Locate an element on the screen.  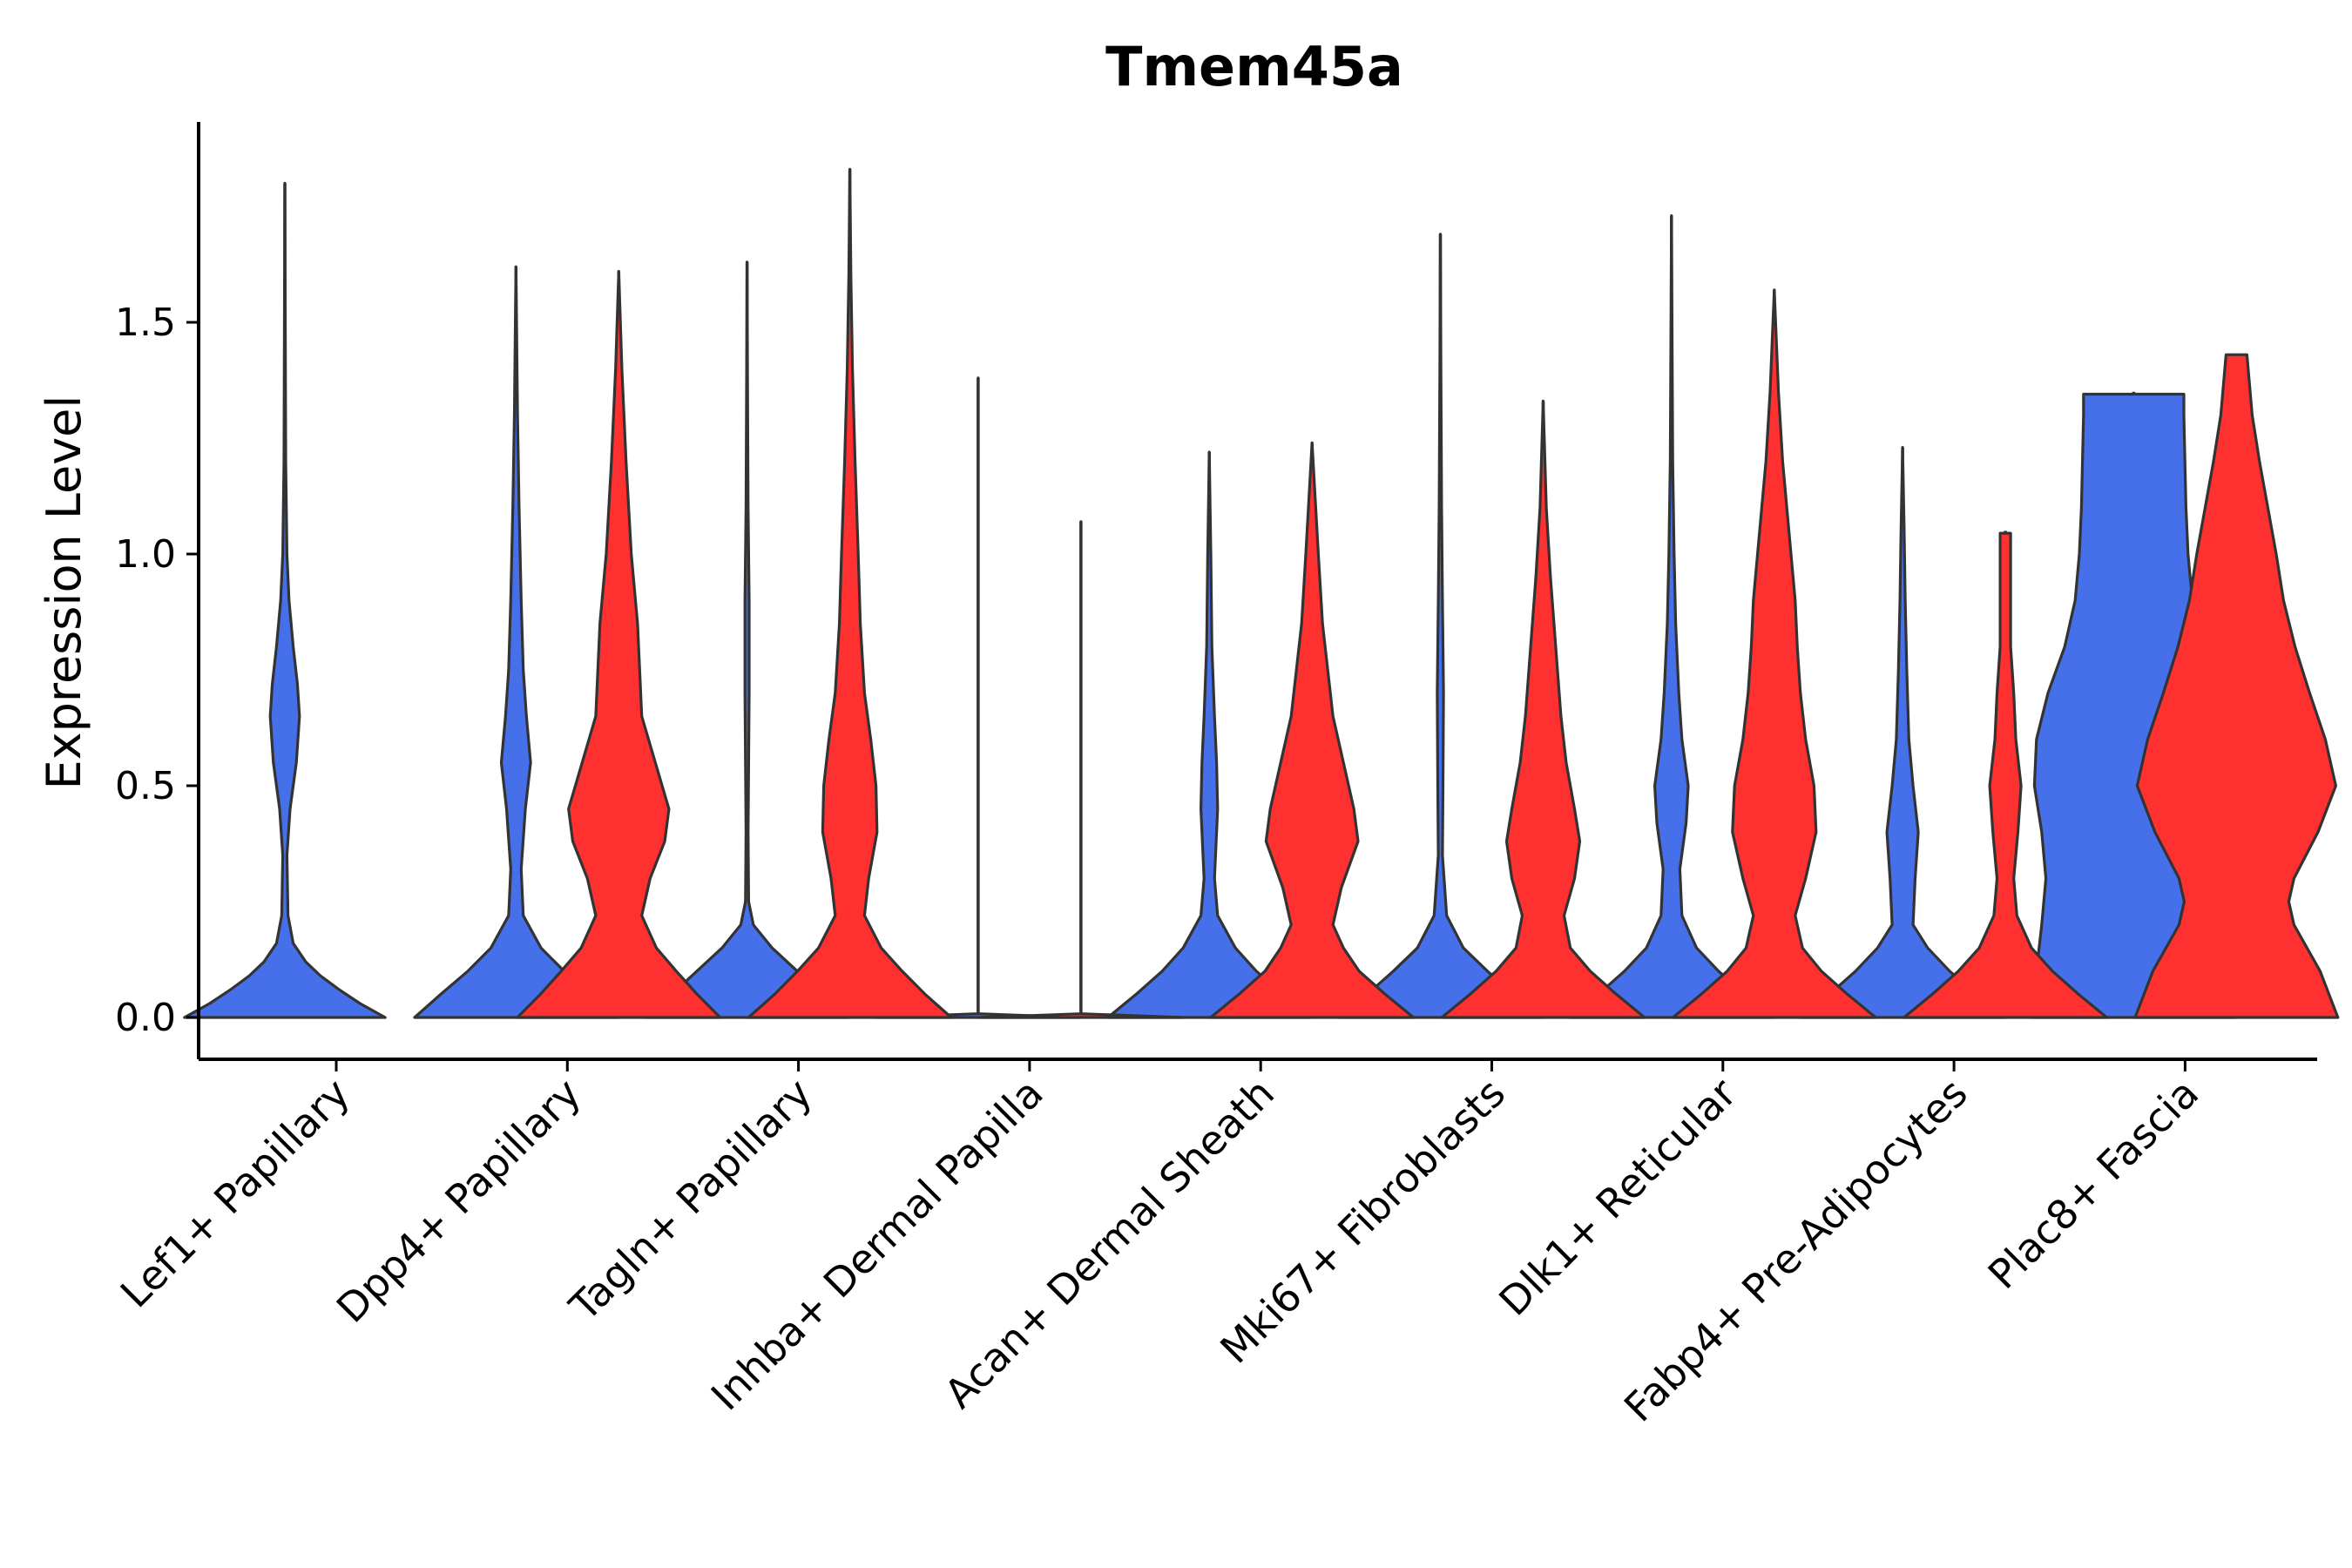
chart-title: Tmem45a is located at coordinates (1254, 66).